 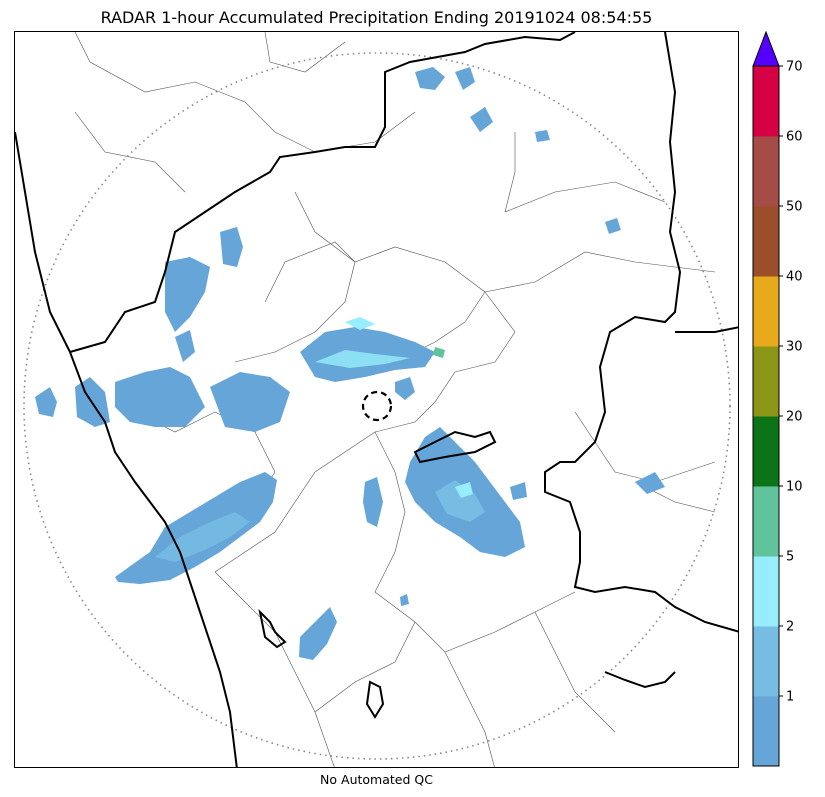 I want to click on colorbar-tick-label: 5, so click(x=790, y=557).